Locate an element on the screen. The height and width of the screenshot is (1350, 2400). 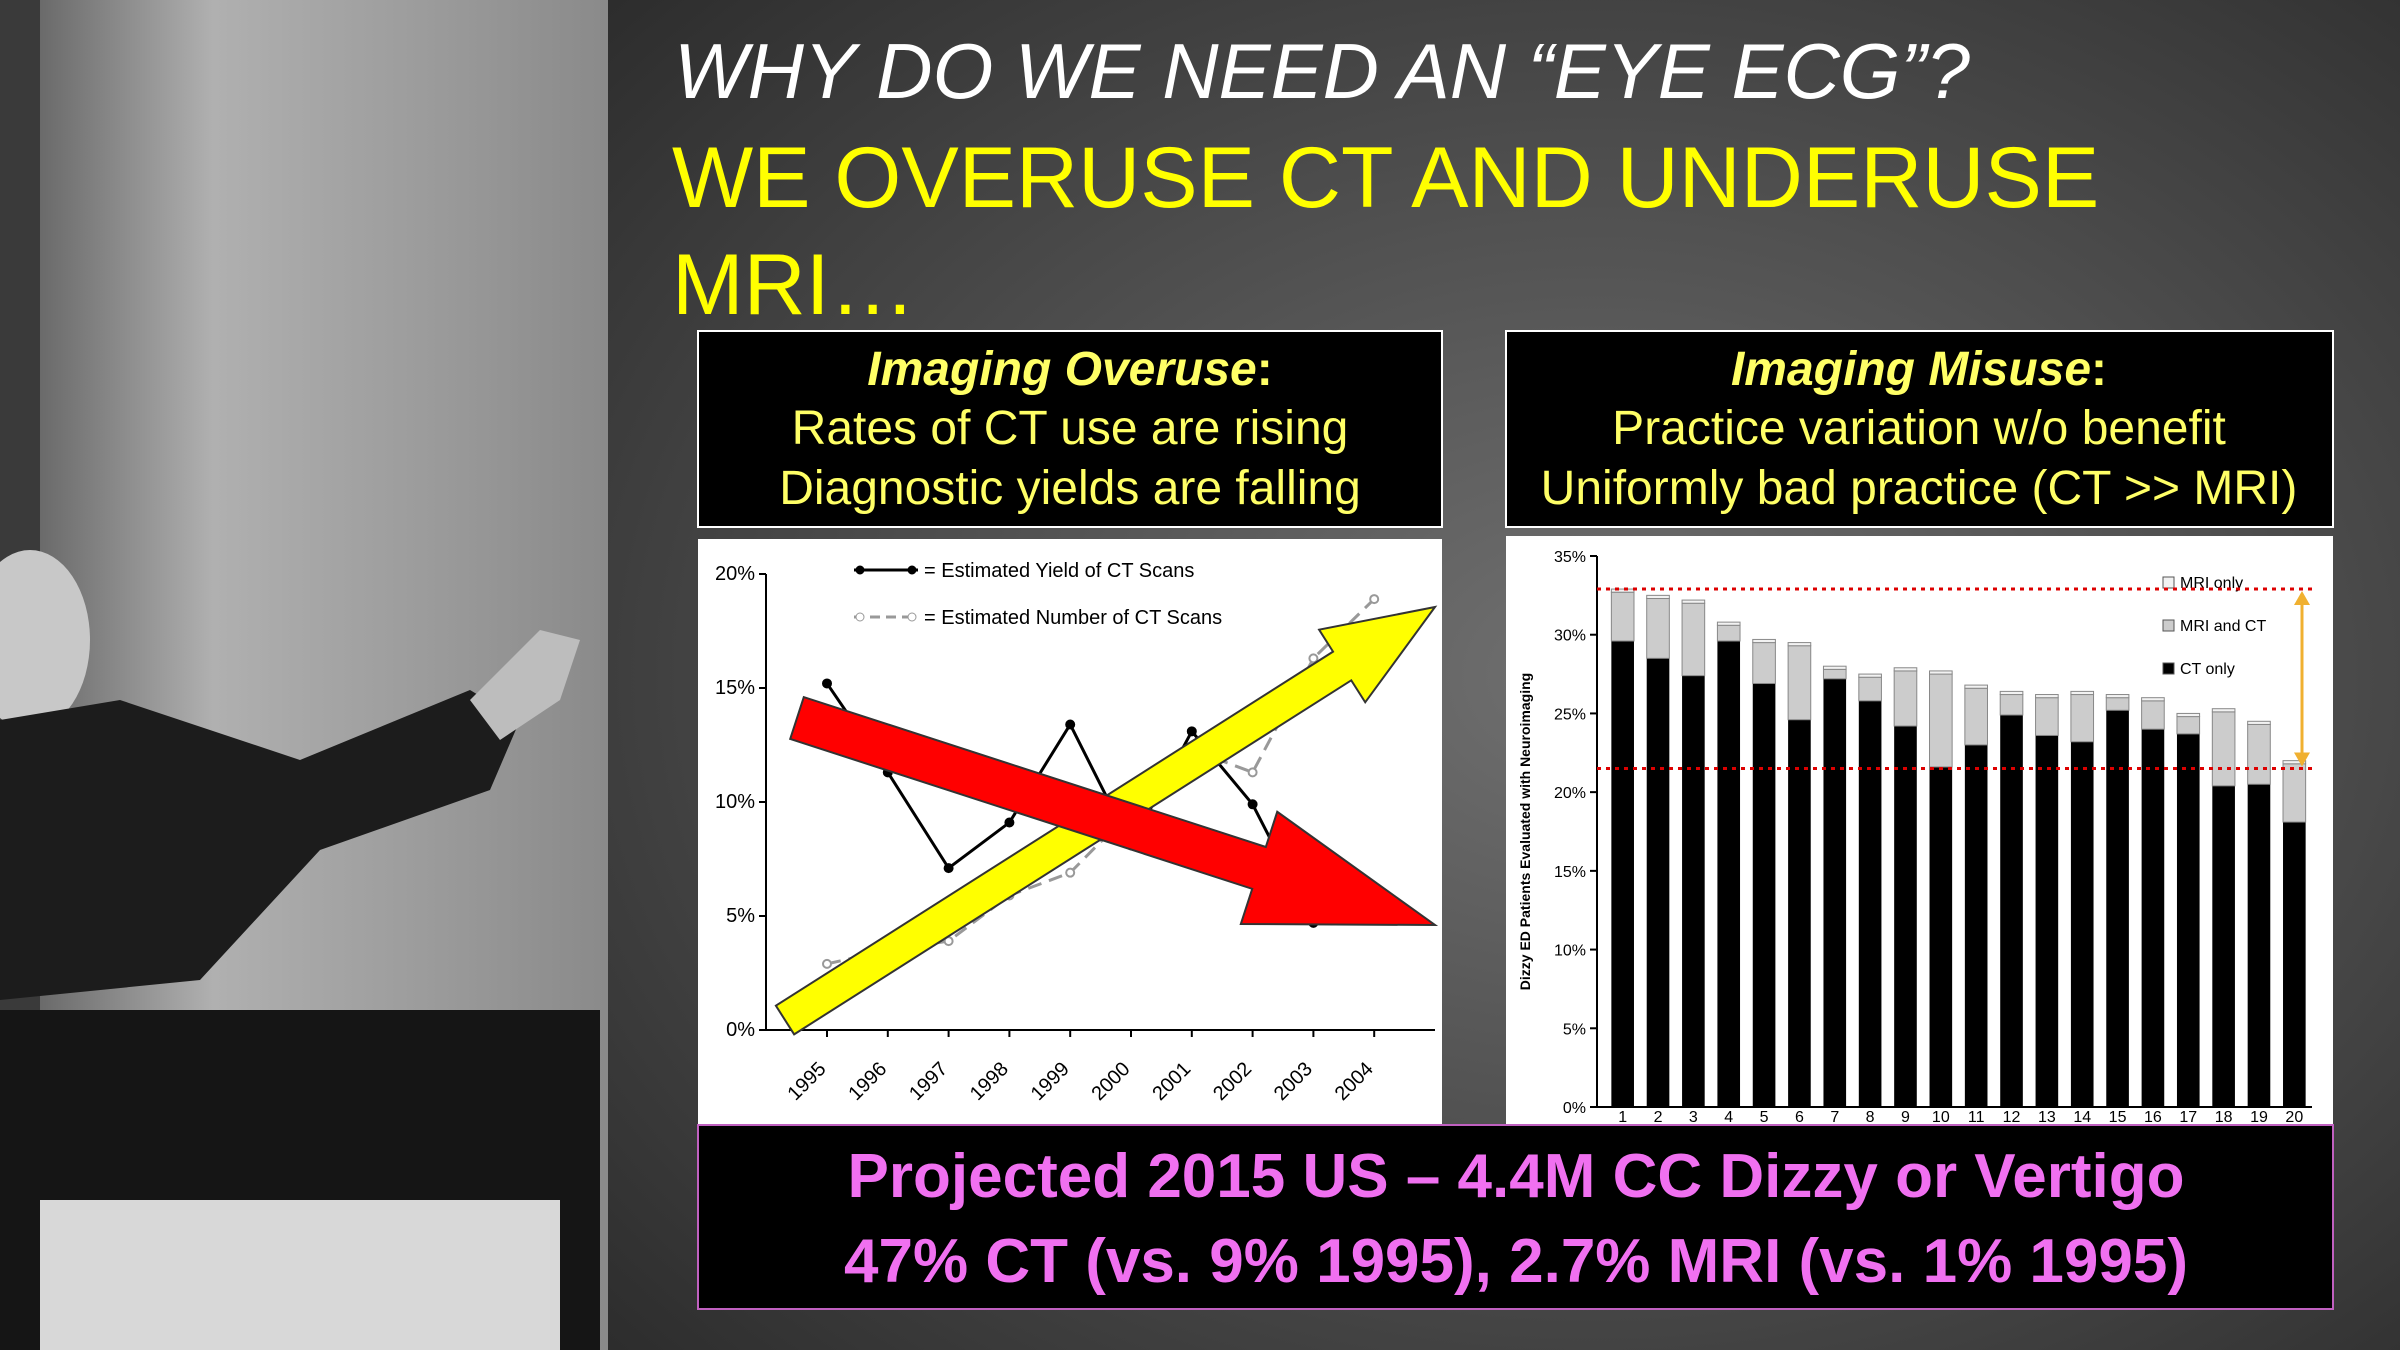
x-tick-label: 15 is located at coordinates (2118, 1117).